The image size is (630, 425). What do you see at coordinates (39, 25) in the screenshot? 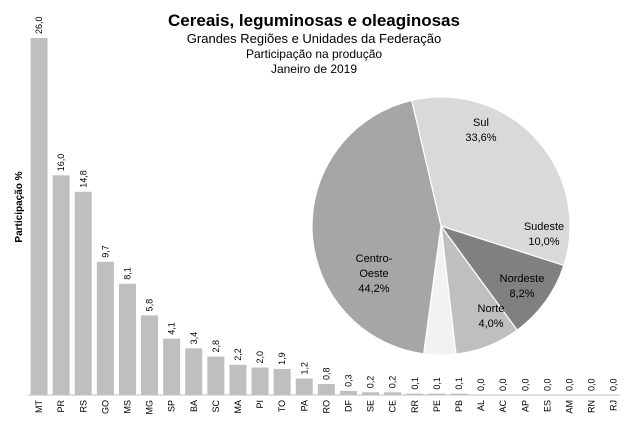
I see `bar-value-label: 26,0` at bounding box center [39, 25].